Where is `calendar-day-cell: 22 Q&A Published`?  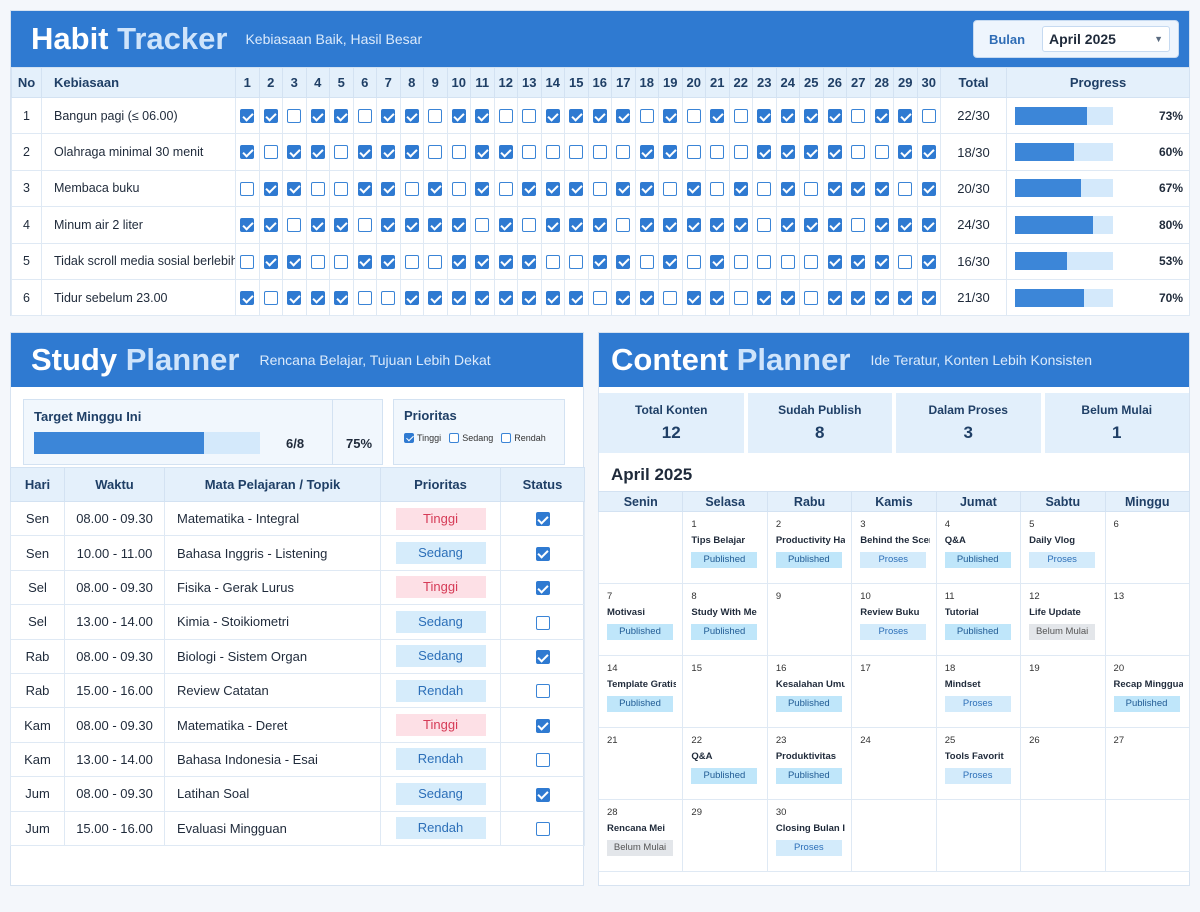
calendar-day-cell: 22 Q&A Published is located at coordinates (725, 763).